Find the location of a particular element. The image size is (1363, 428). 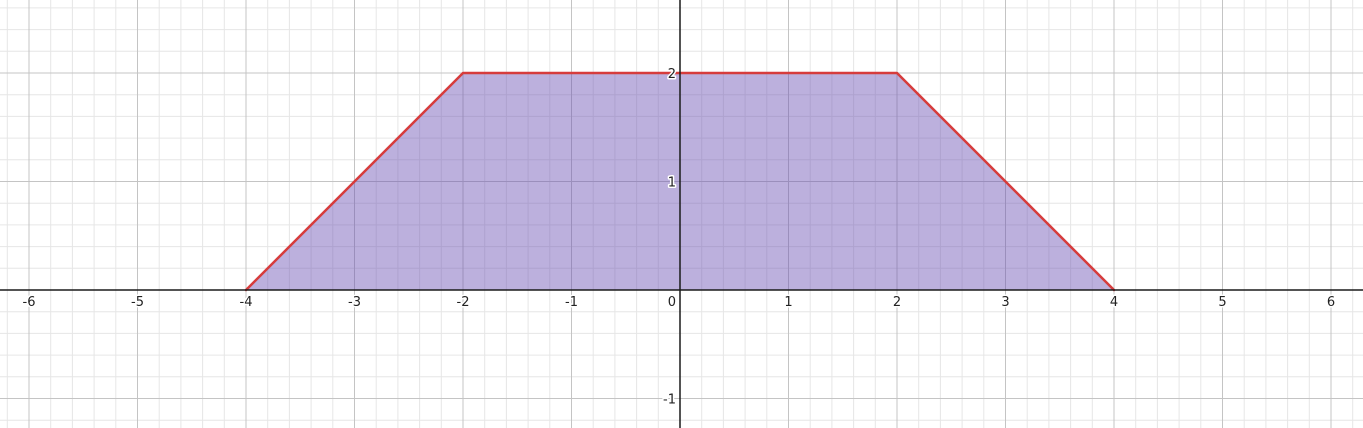

origin-label: 0 is located at coordinates (672, 302).